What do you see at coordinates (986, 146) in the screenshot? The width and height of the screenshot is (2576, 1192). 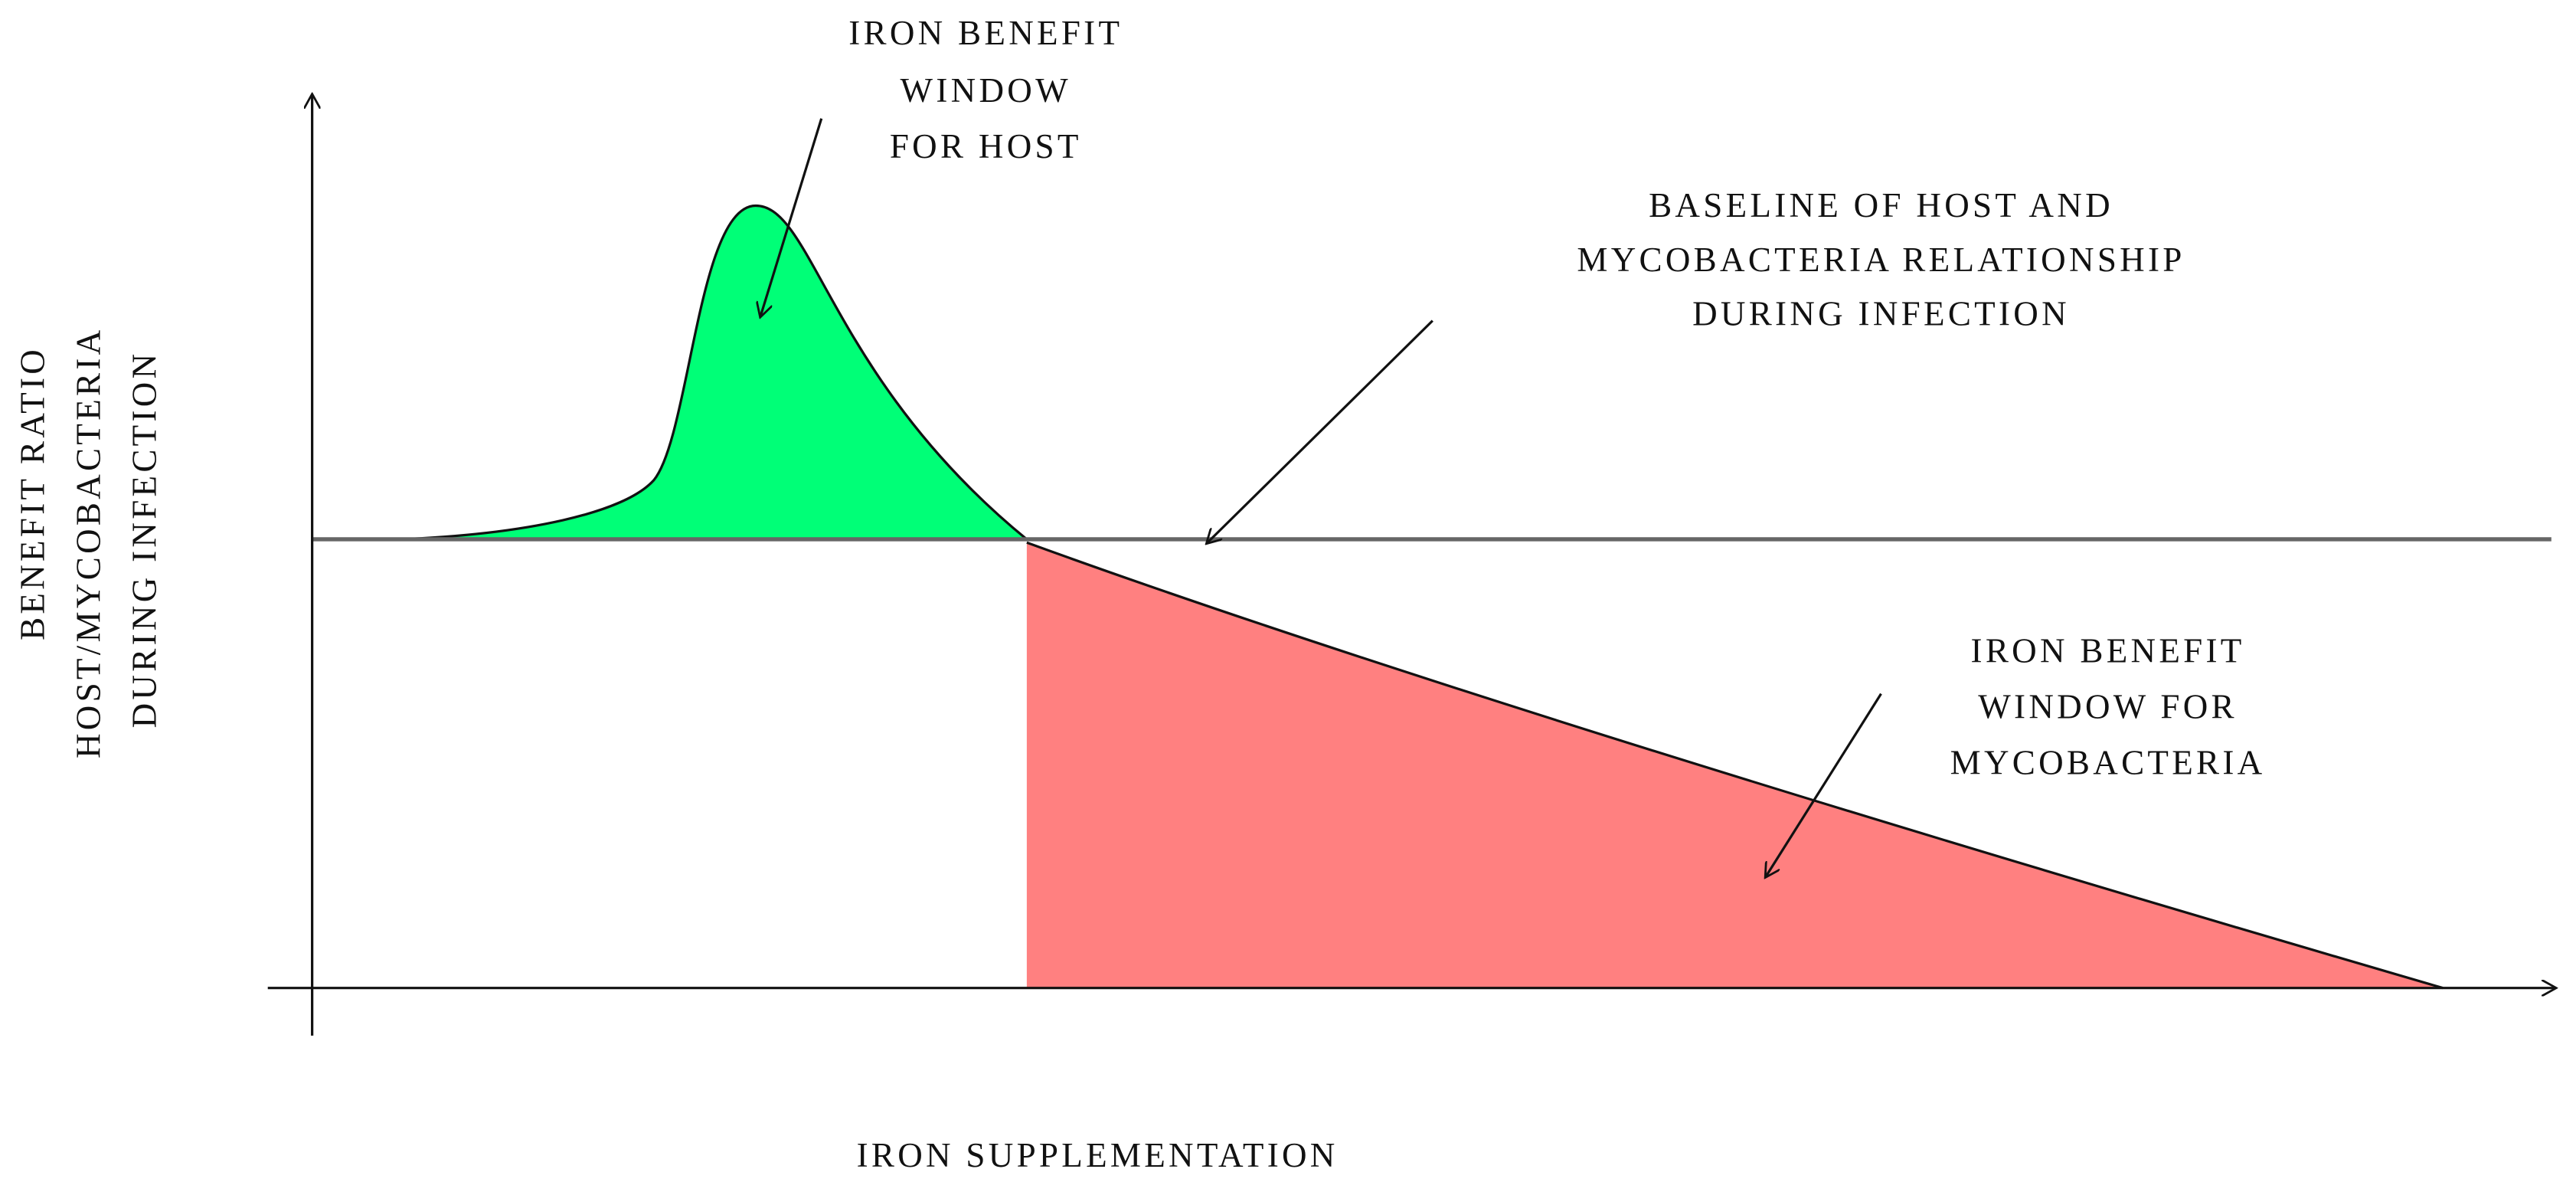 I see `annotation: FOR HOST` at bounding box center [986, 146].